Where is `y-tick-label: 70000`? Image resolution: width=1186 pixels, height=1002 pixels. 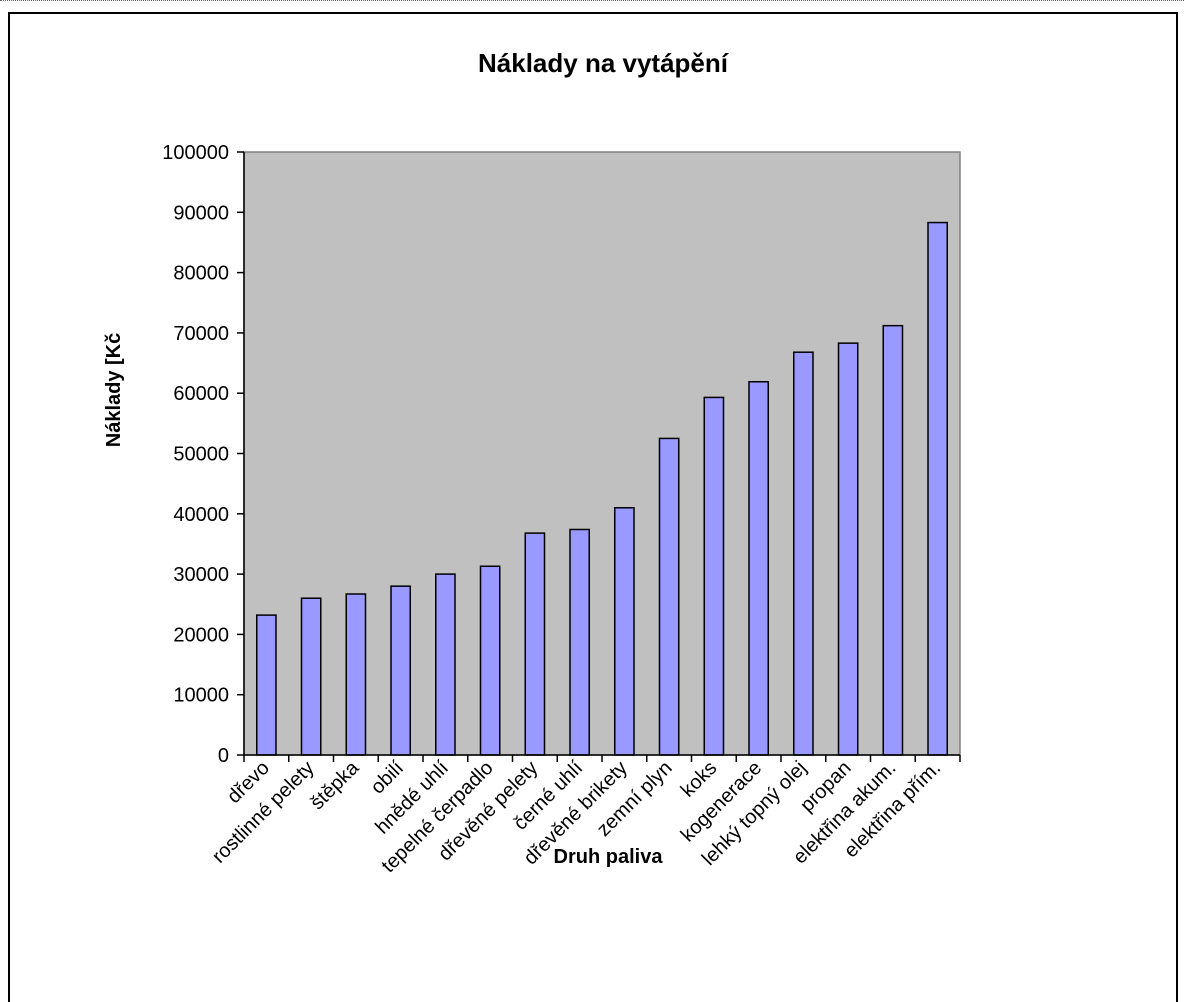
y-tick-label: 70000 is located at coordinates (201, 334).